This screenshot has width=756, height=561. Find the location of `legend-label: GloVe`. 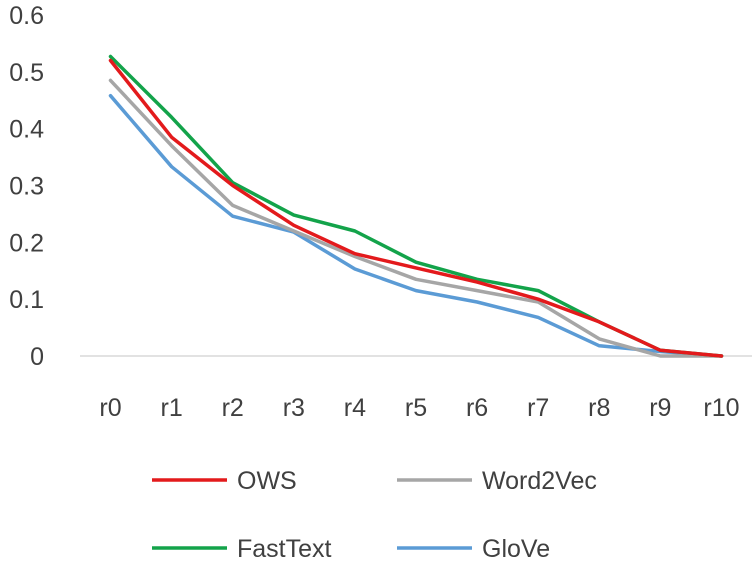

legend-label: GloVe is located at coordinates (516, 548).